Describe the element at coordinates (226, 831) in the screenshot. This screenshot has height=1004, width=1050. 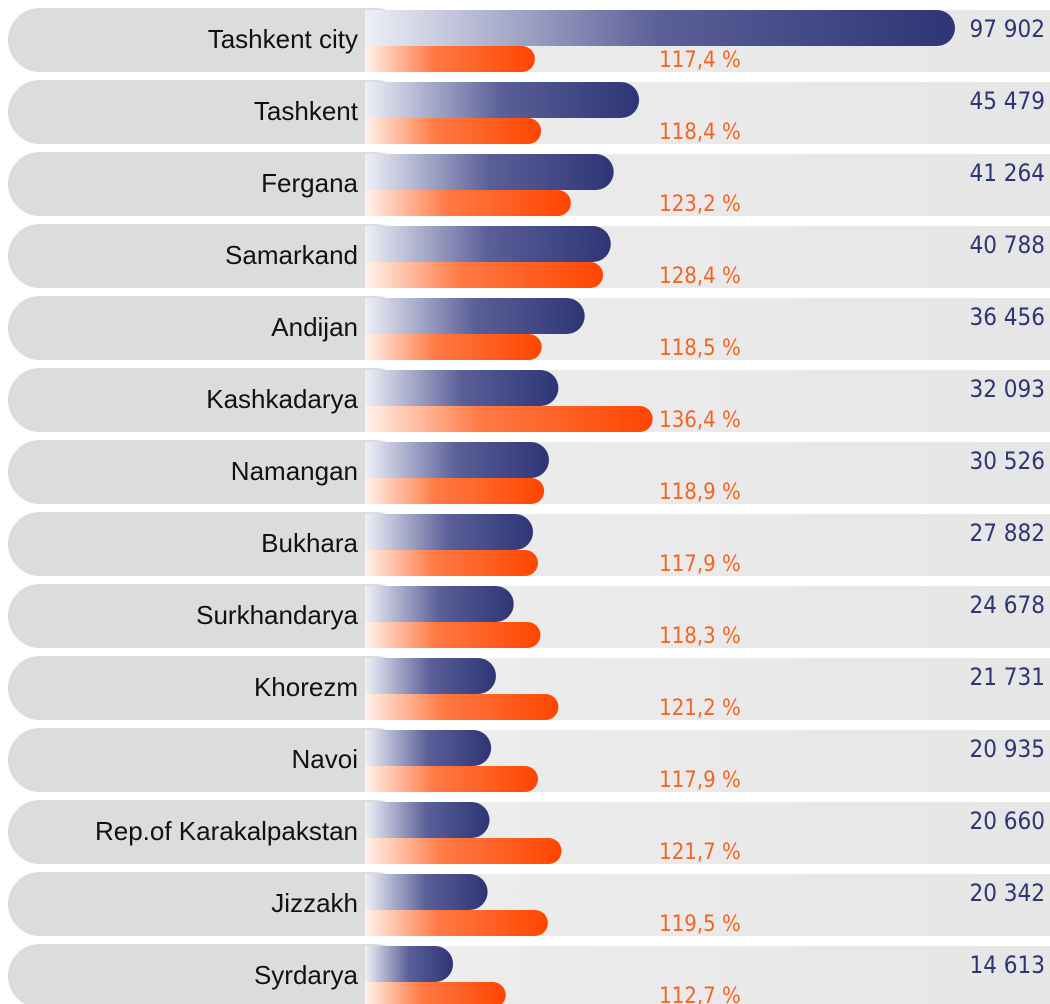
I see `category-label: Rep.of Karakalpakstan` at that location.